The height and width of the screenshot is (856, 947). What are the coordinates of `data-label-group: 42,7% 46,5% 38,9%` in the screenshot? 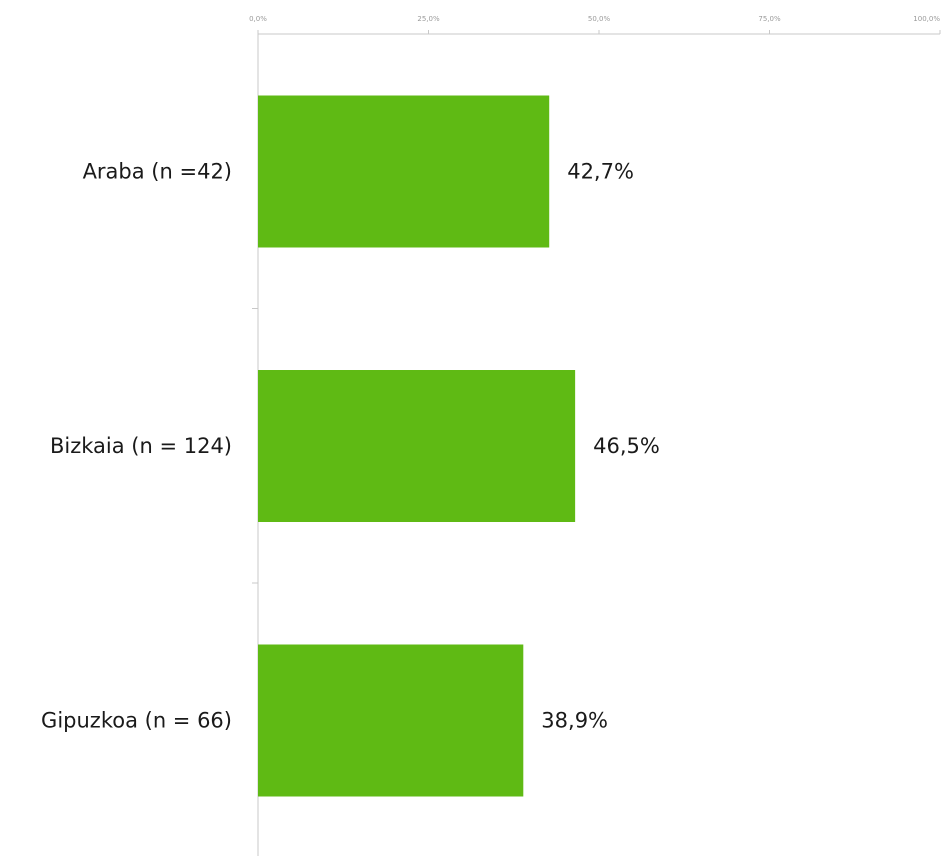 It's located at (600, 446).